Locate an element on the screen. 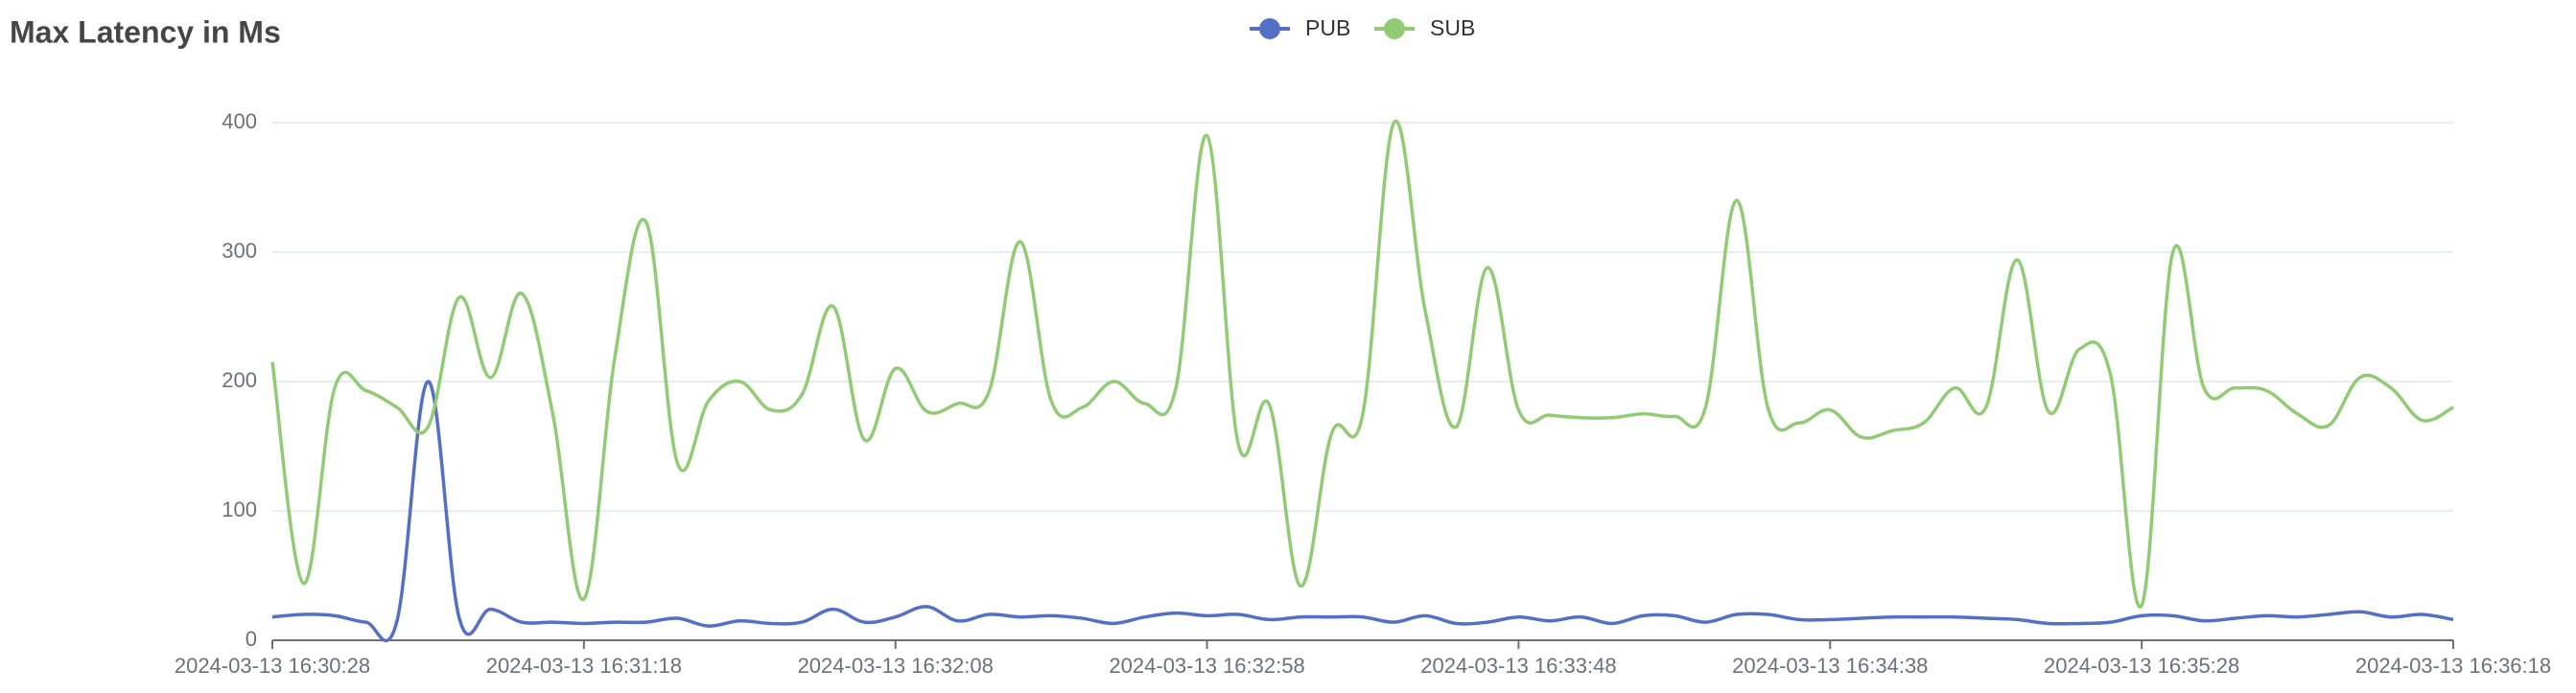  y-tick-label: 0 is located at coordinates (251, 639).